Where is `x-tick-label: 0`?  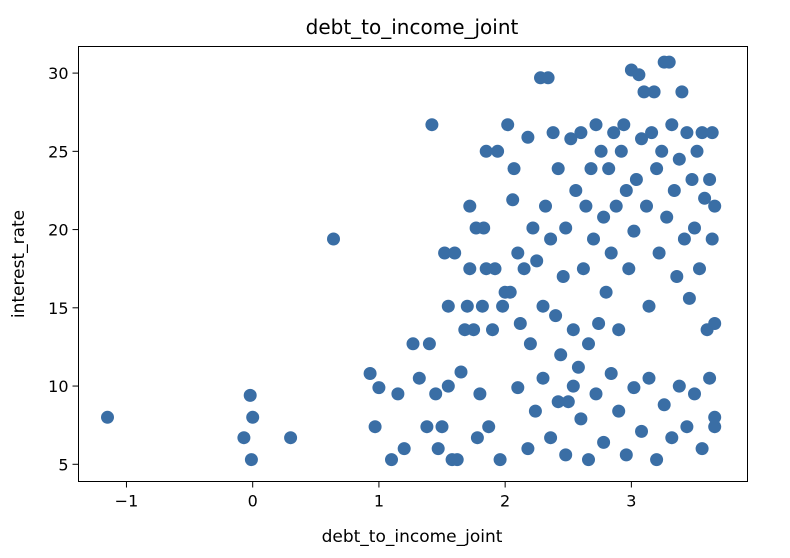
x-tick-label: 0 is located at coordinates (253, 501).